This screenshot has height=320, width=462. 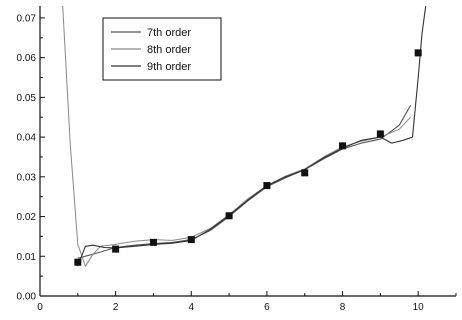 What do you see at coordinates (419, 307) in the screenshot?
I see `x-tick-label: 10` at bounding box center [419, 307].